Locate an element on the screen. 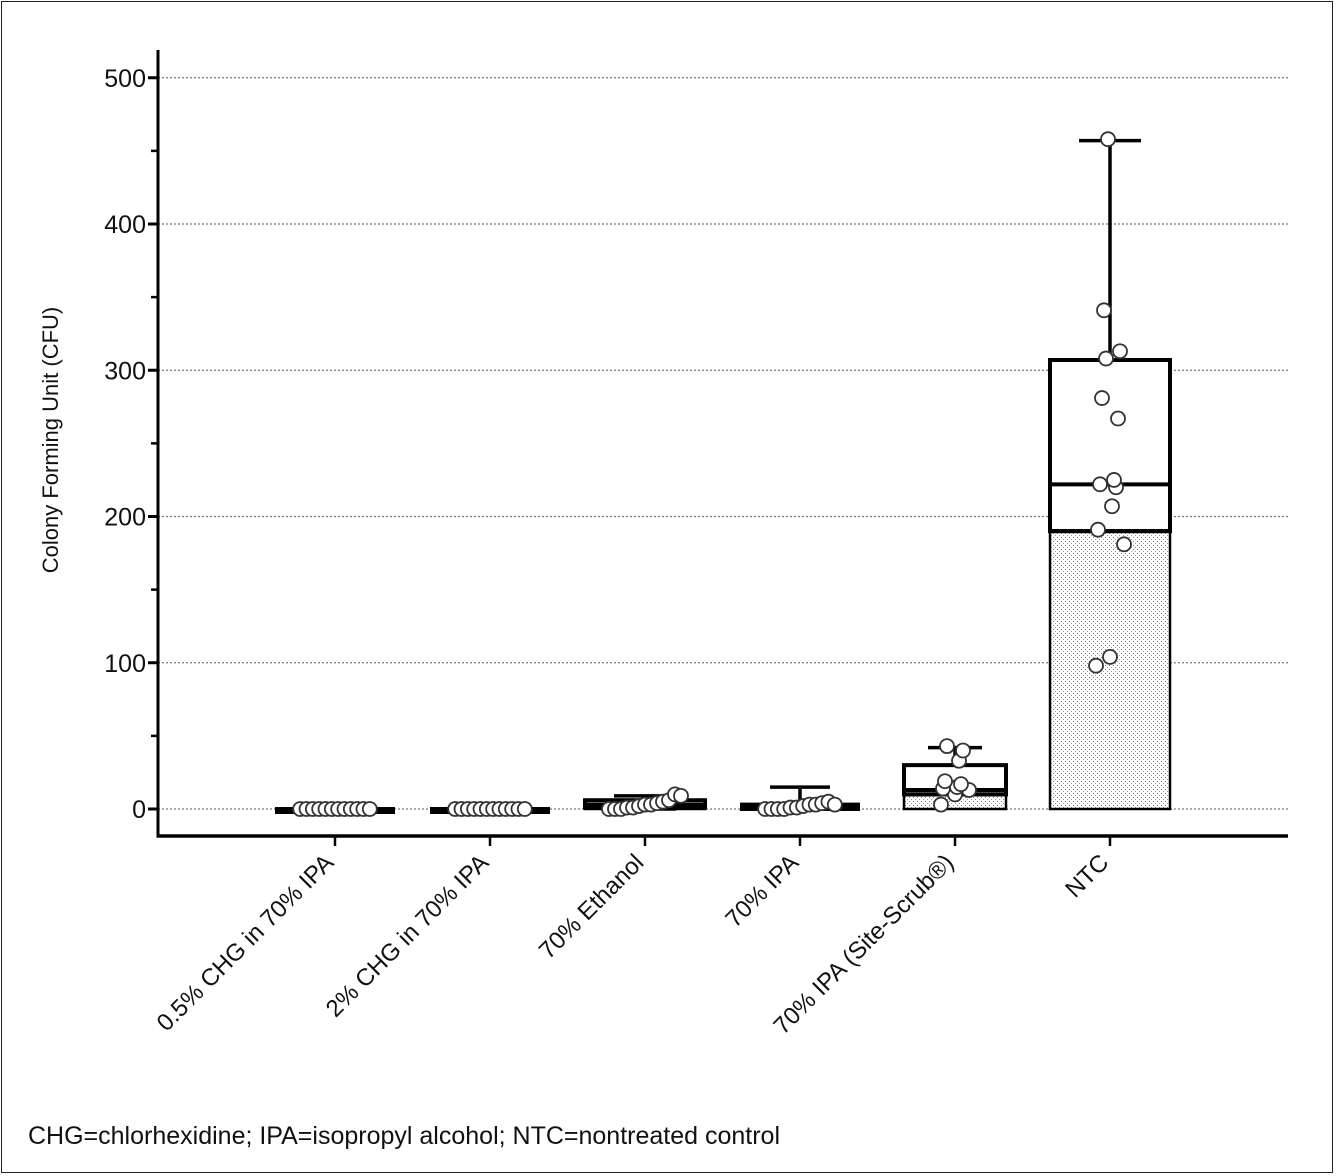 The width and height of the screenshot is (1336, 1176). x-tick-label: 2% CHG in 70% IPA is located at coordinates (407, 935).